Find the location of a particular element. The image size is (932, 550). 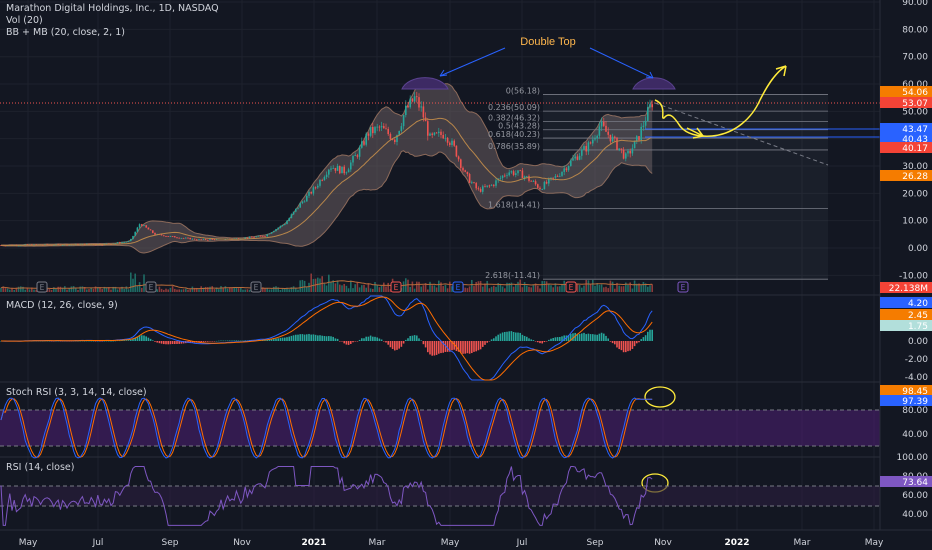

fib-level-label: 1.618(14.41) is located at coordinates (514, 205).